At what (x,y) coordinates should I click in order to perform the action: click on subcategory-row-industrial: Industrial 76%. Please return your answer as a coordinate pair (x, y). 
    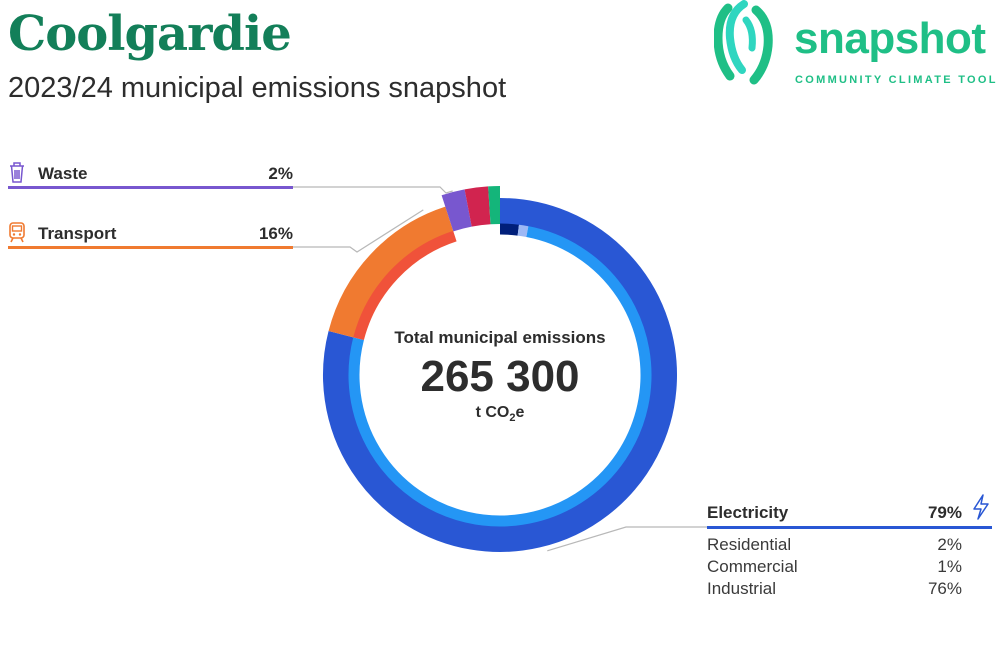
    Looking at the image, I should click on (834, 589).